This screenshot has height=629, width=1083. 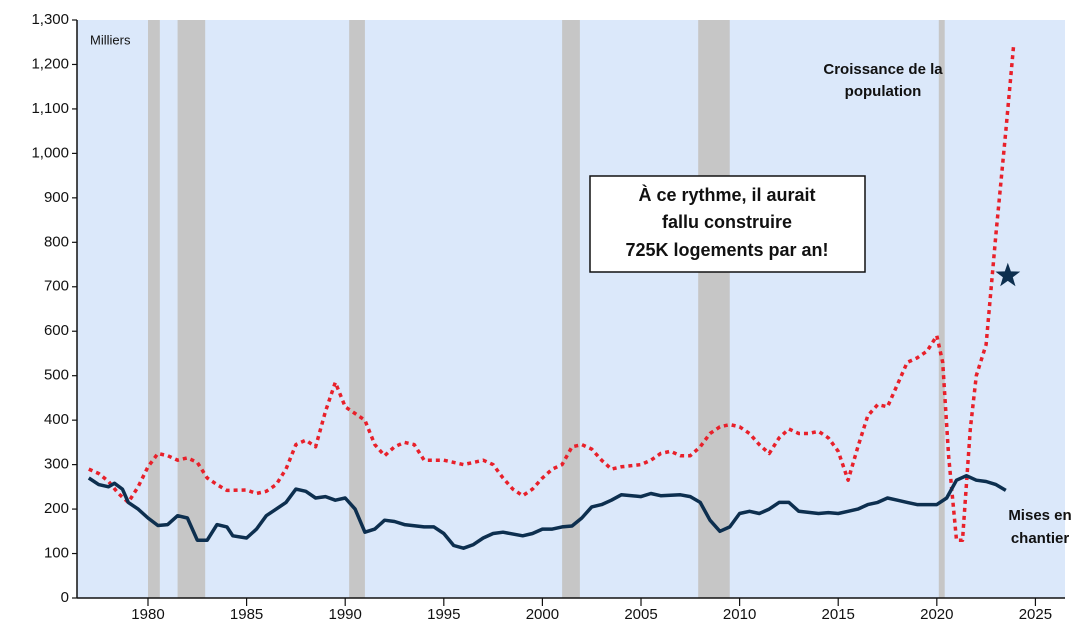 What do you see at coordinates (56, 241) in the screenshot?
I see `y-tick-label: 800` at bounding box center [56, 241].